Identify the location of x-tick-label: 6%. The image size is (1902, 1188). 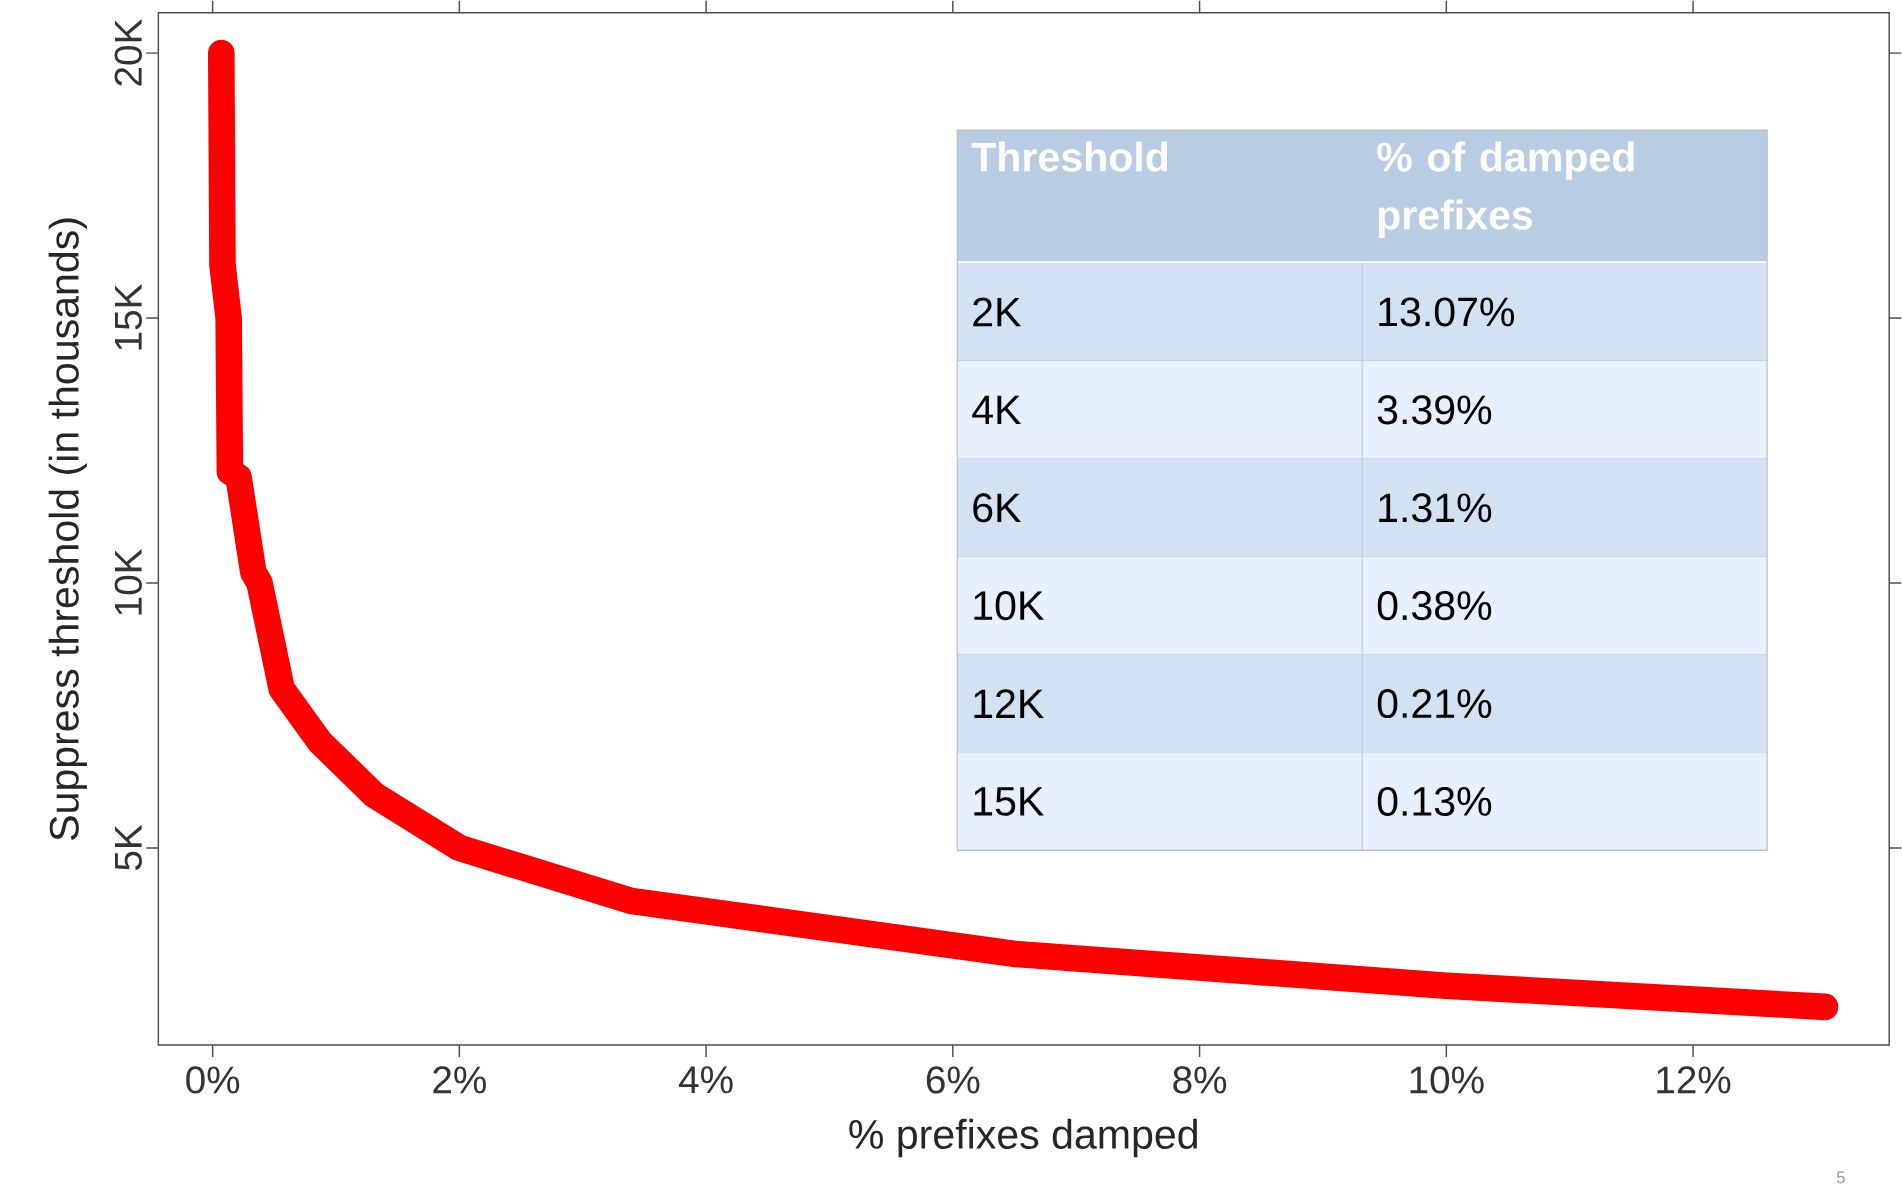
(953, 1080).